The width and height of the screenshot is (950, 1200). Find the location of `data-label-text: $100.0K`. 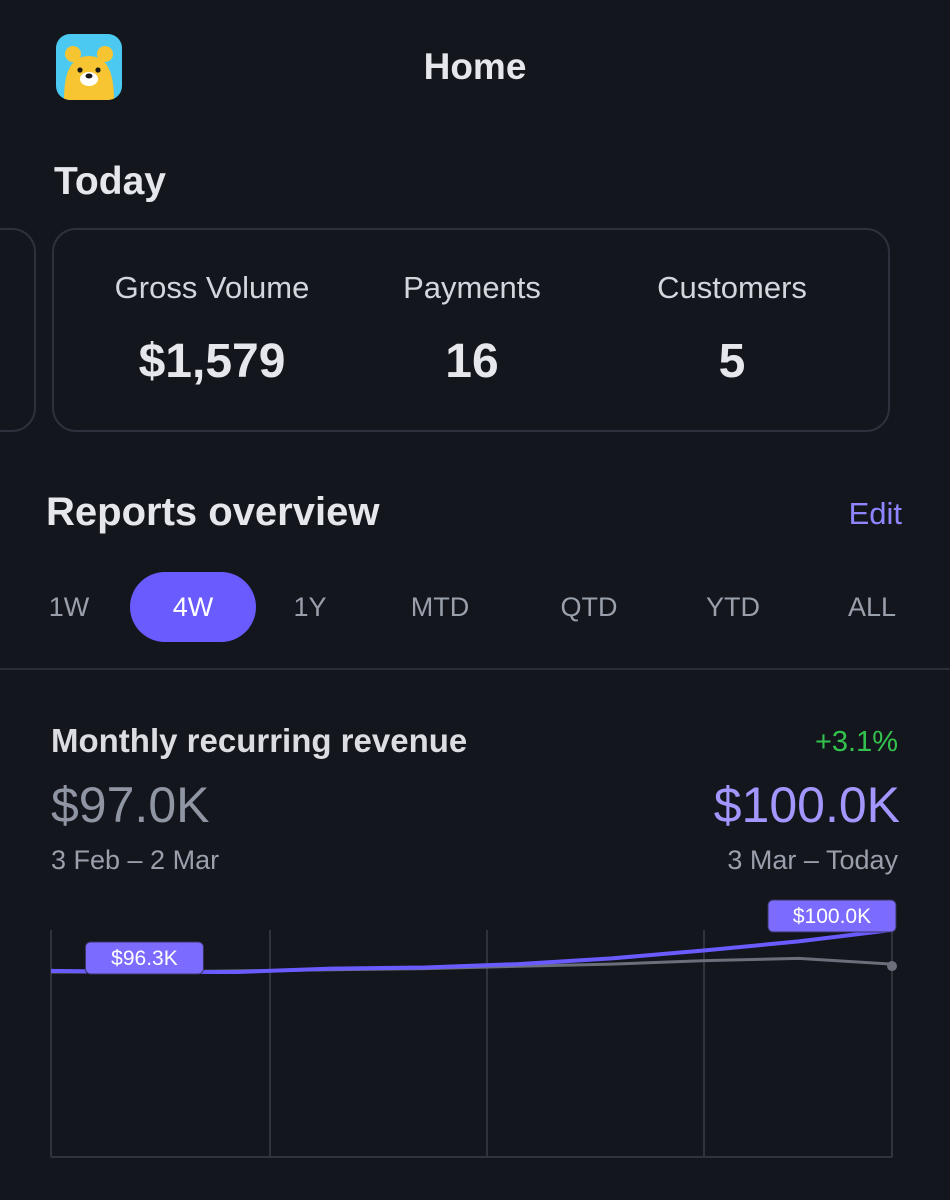

data-label-text: $100.0K is located at coordinates (832, 916).